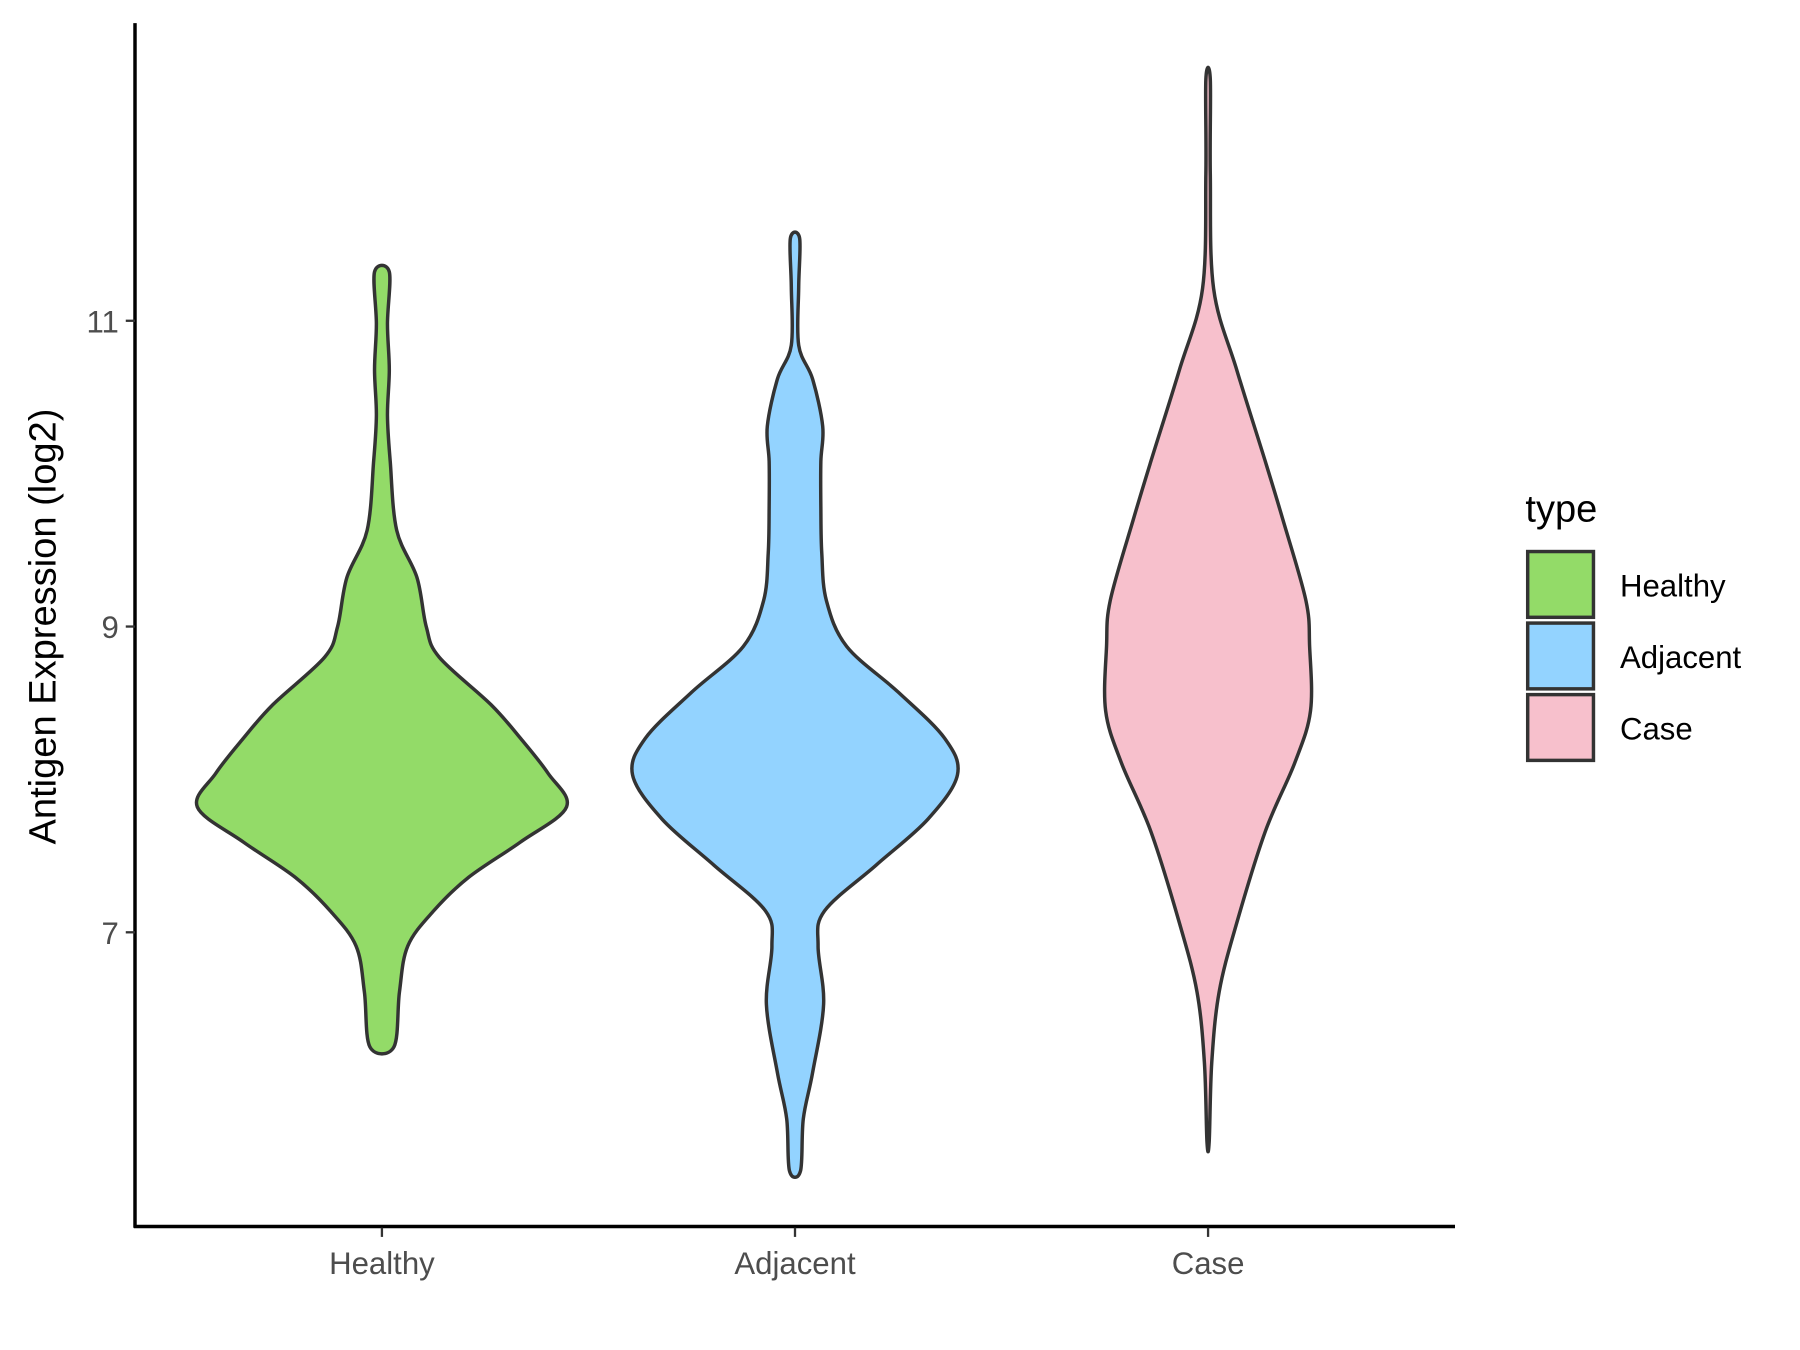  What do you see at coordinates (382, 1263) in the screenshot?
I see `x-tick-label: Healthy` at bounding box center [382, 1263].